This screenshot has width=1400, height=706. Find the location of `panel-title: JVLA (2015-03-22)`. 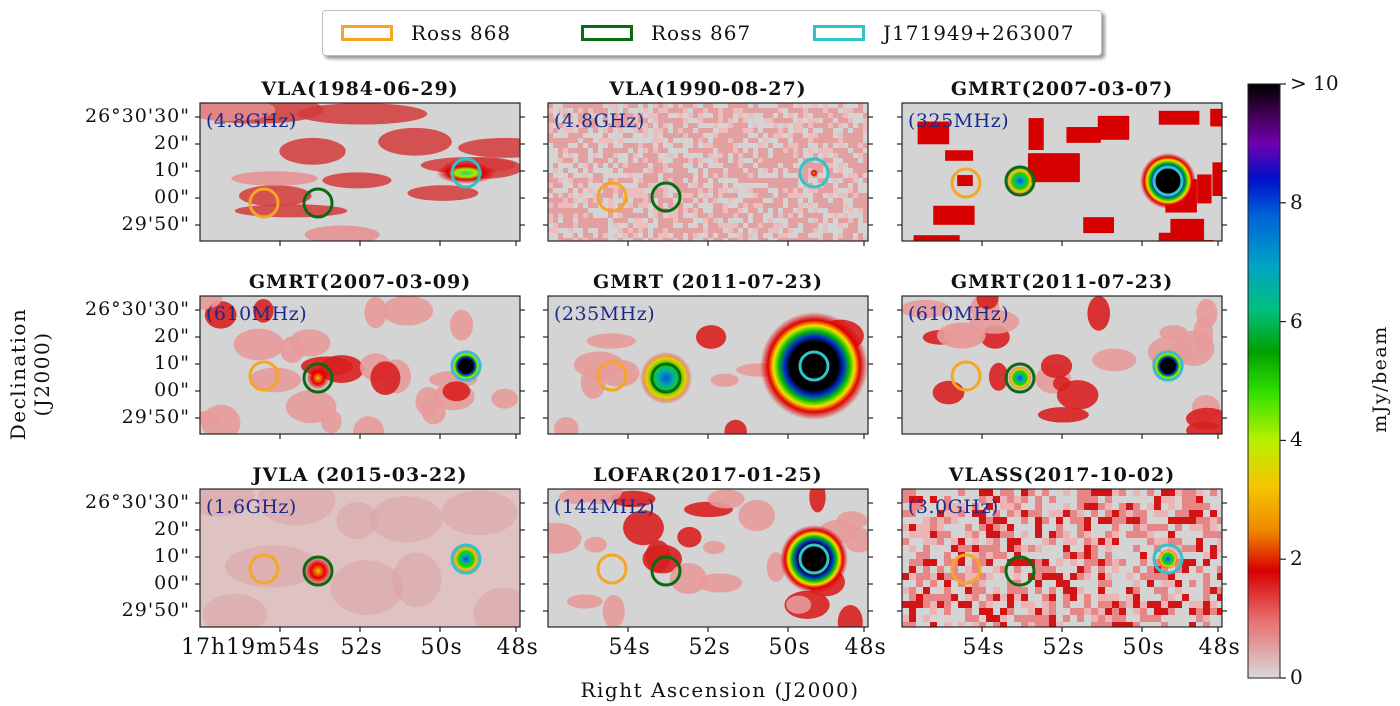

panel-title: JVLA (2015-03-22) is located at coordinates (360, 475).